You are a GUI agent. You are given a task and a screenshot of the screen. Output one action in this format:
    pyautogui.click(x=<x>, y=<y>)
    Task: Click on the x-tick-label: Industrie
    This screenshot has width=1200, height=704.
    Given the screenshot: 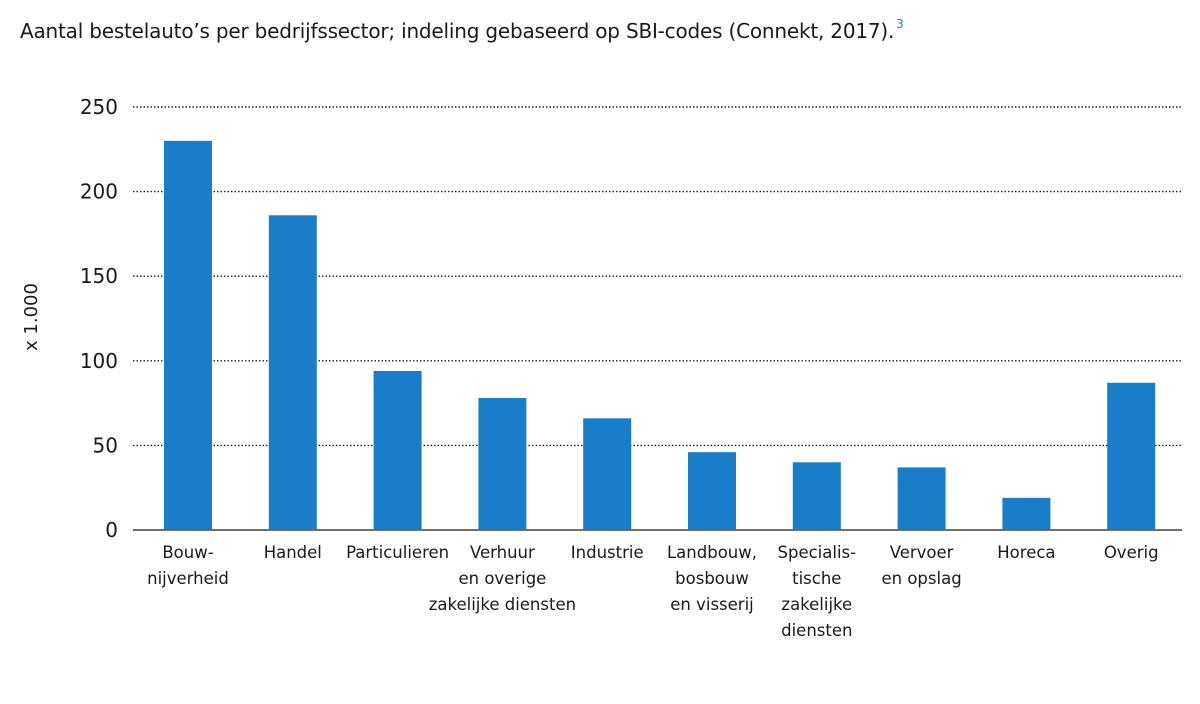 What is the action you would take?
    pyautogui.click(x=607, y=552)
    